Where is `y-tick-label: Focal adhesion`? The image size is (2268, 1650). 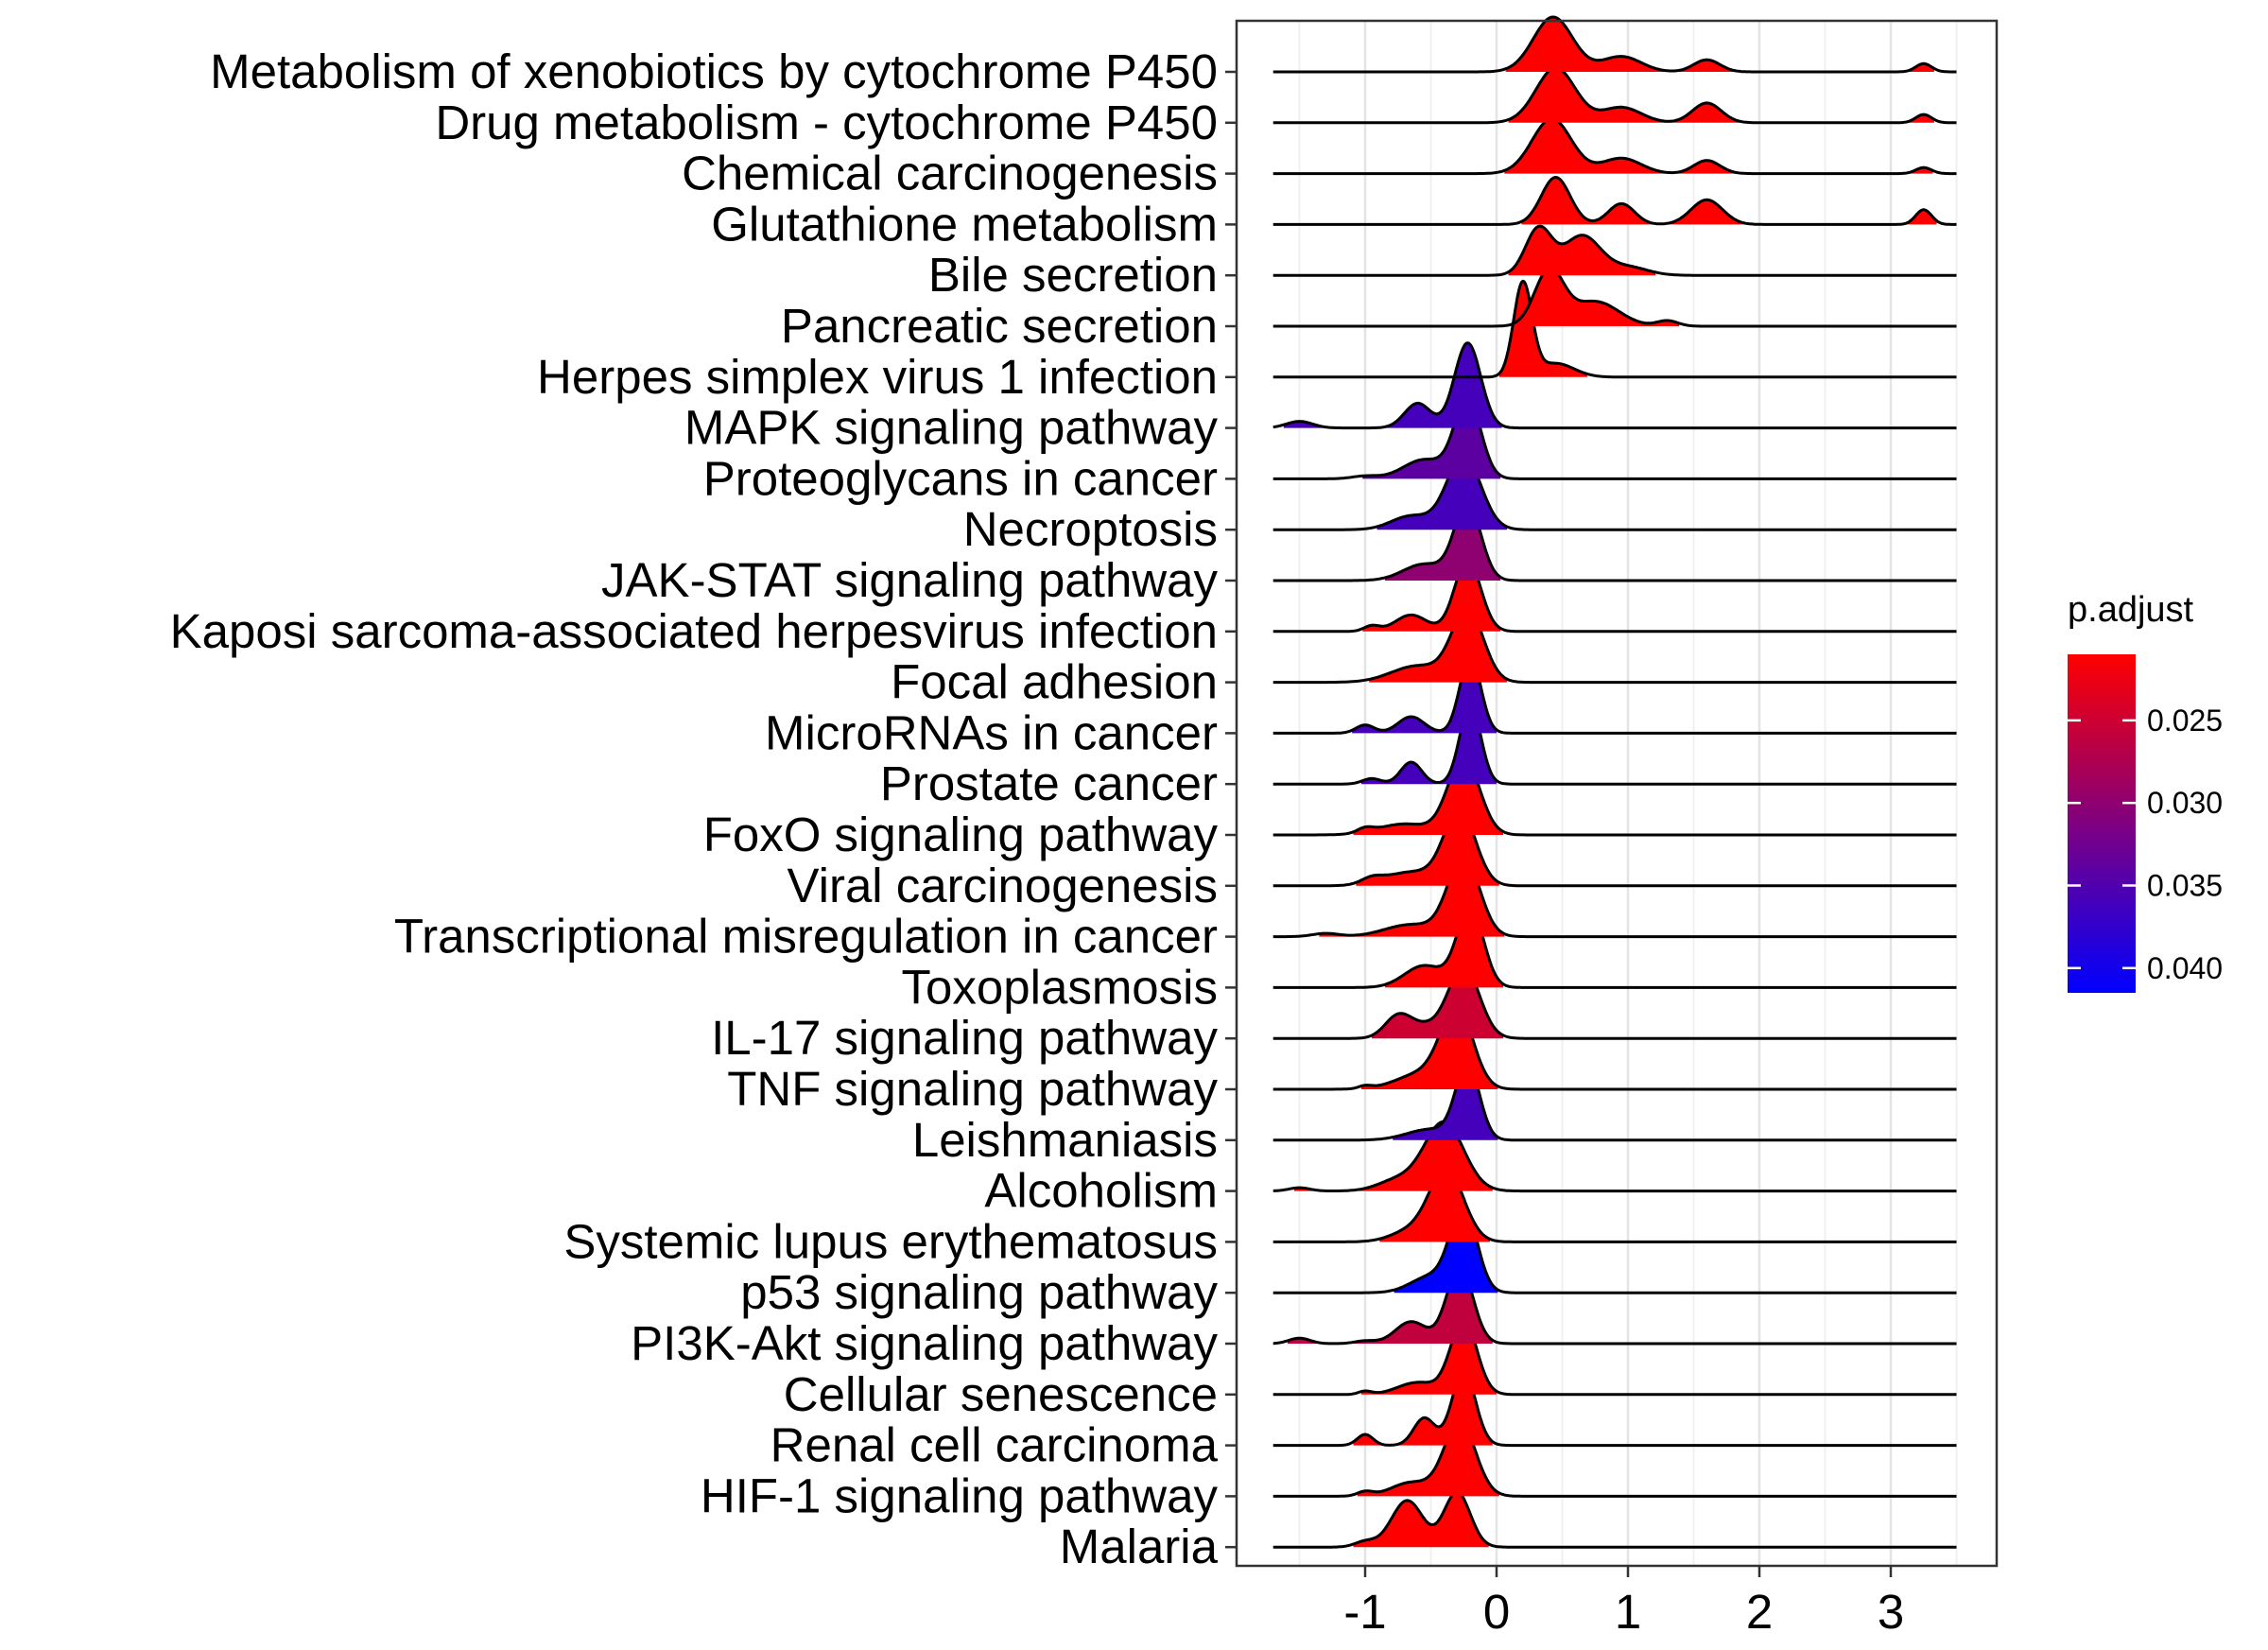
y-tick-label: Focal adhesion is located at coordinates (1054, 682).